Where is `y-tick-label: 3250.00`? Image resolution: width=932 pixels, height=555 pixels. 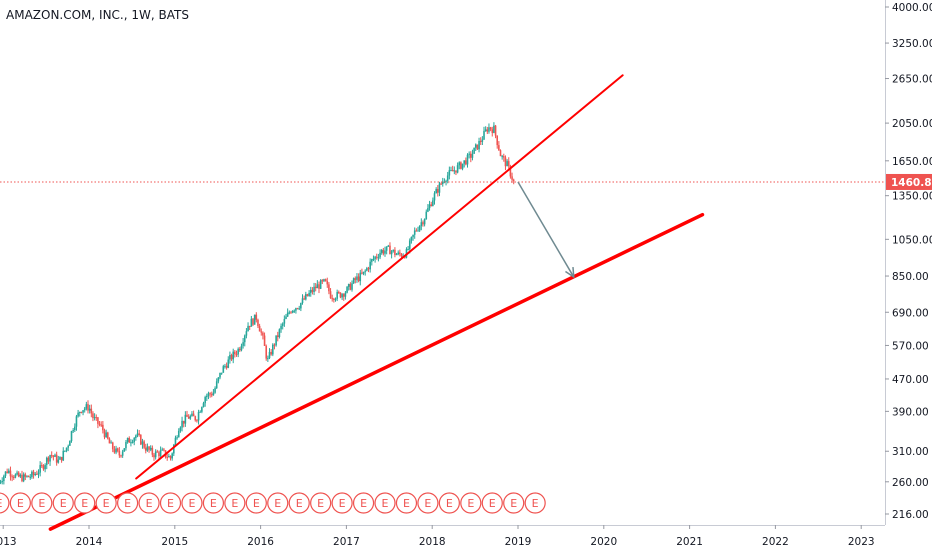 y-tick-label: 3250.00 is located at coordinates (912, 44).